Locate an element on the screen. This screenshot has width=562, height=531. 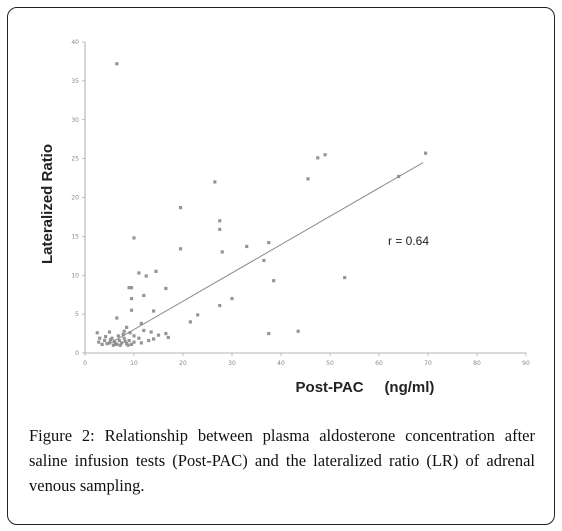
x-tick-label: 50 is located at coordinates (330, 363).